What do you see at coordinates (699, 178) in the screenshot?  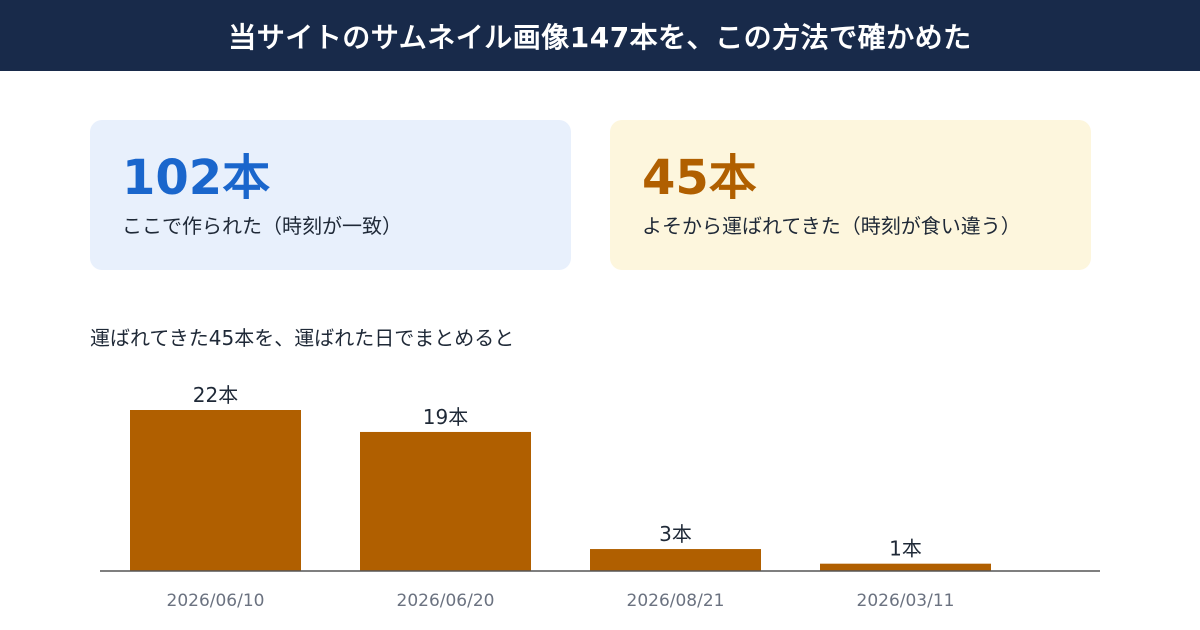 I see `external-count-value: 45本` at bounding box center [699, 178].